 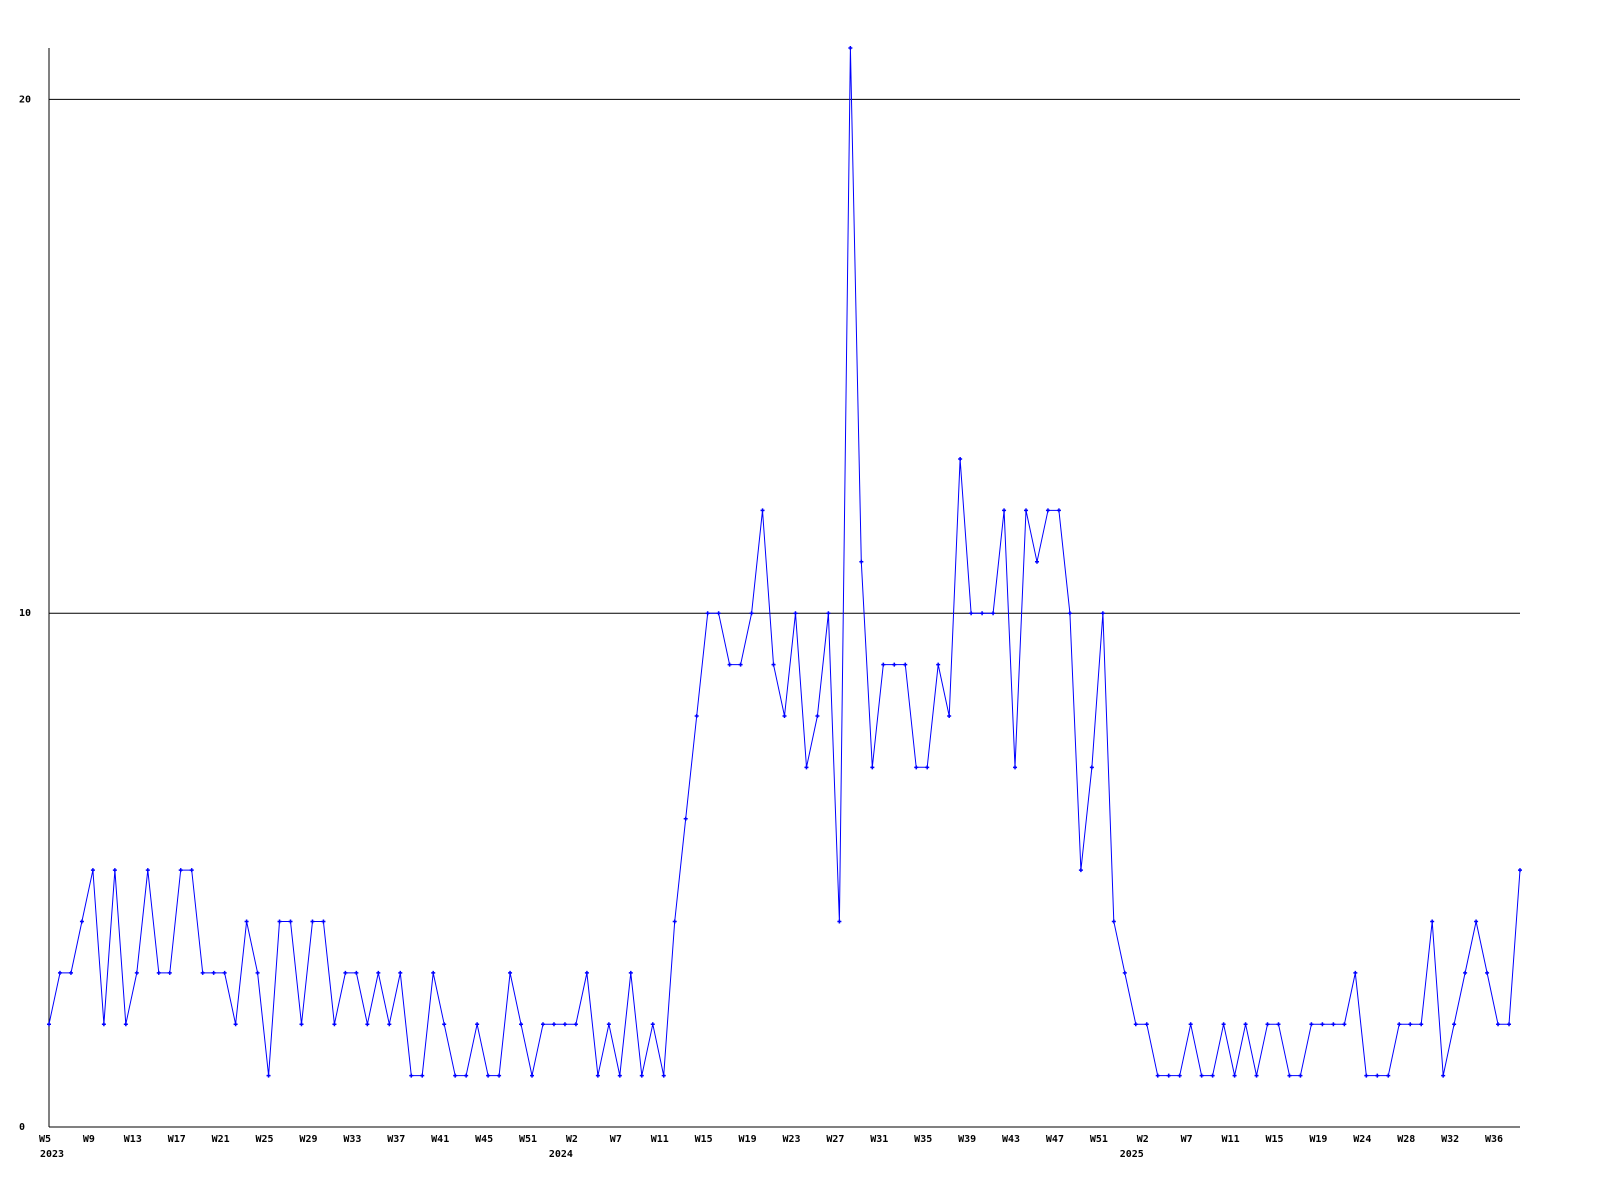 I want to click on year-label: 2024, so click(x=561, y=1154).